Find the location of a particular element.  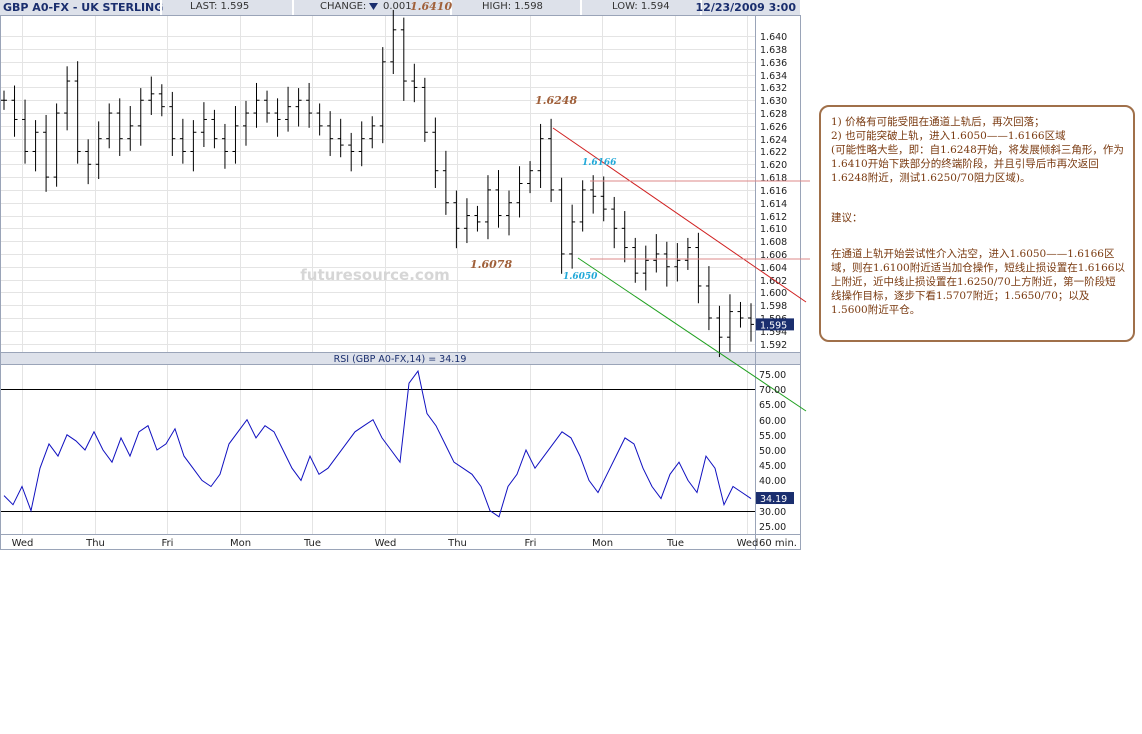

current-price-label: 1.595 is located at coordinates (773, 325).